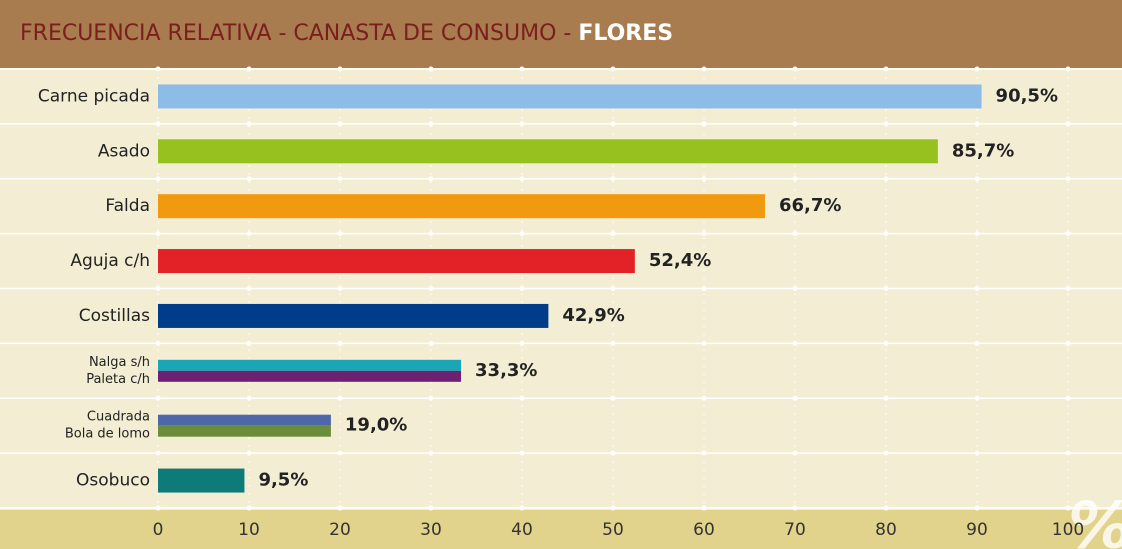 The width and height of the screenshot is (1122, 549). What do you see at coordinates (522, 530) in the screenshot?
I see `x-tick-label: 40` at bounding box center [522, 530].